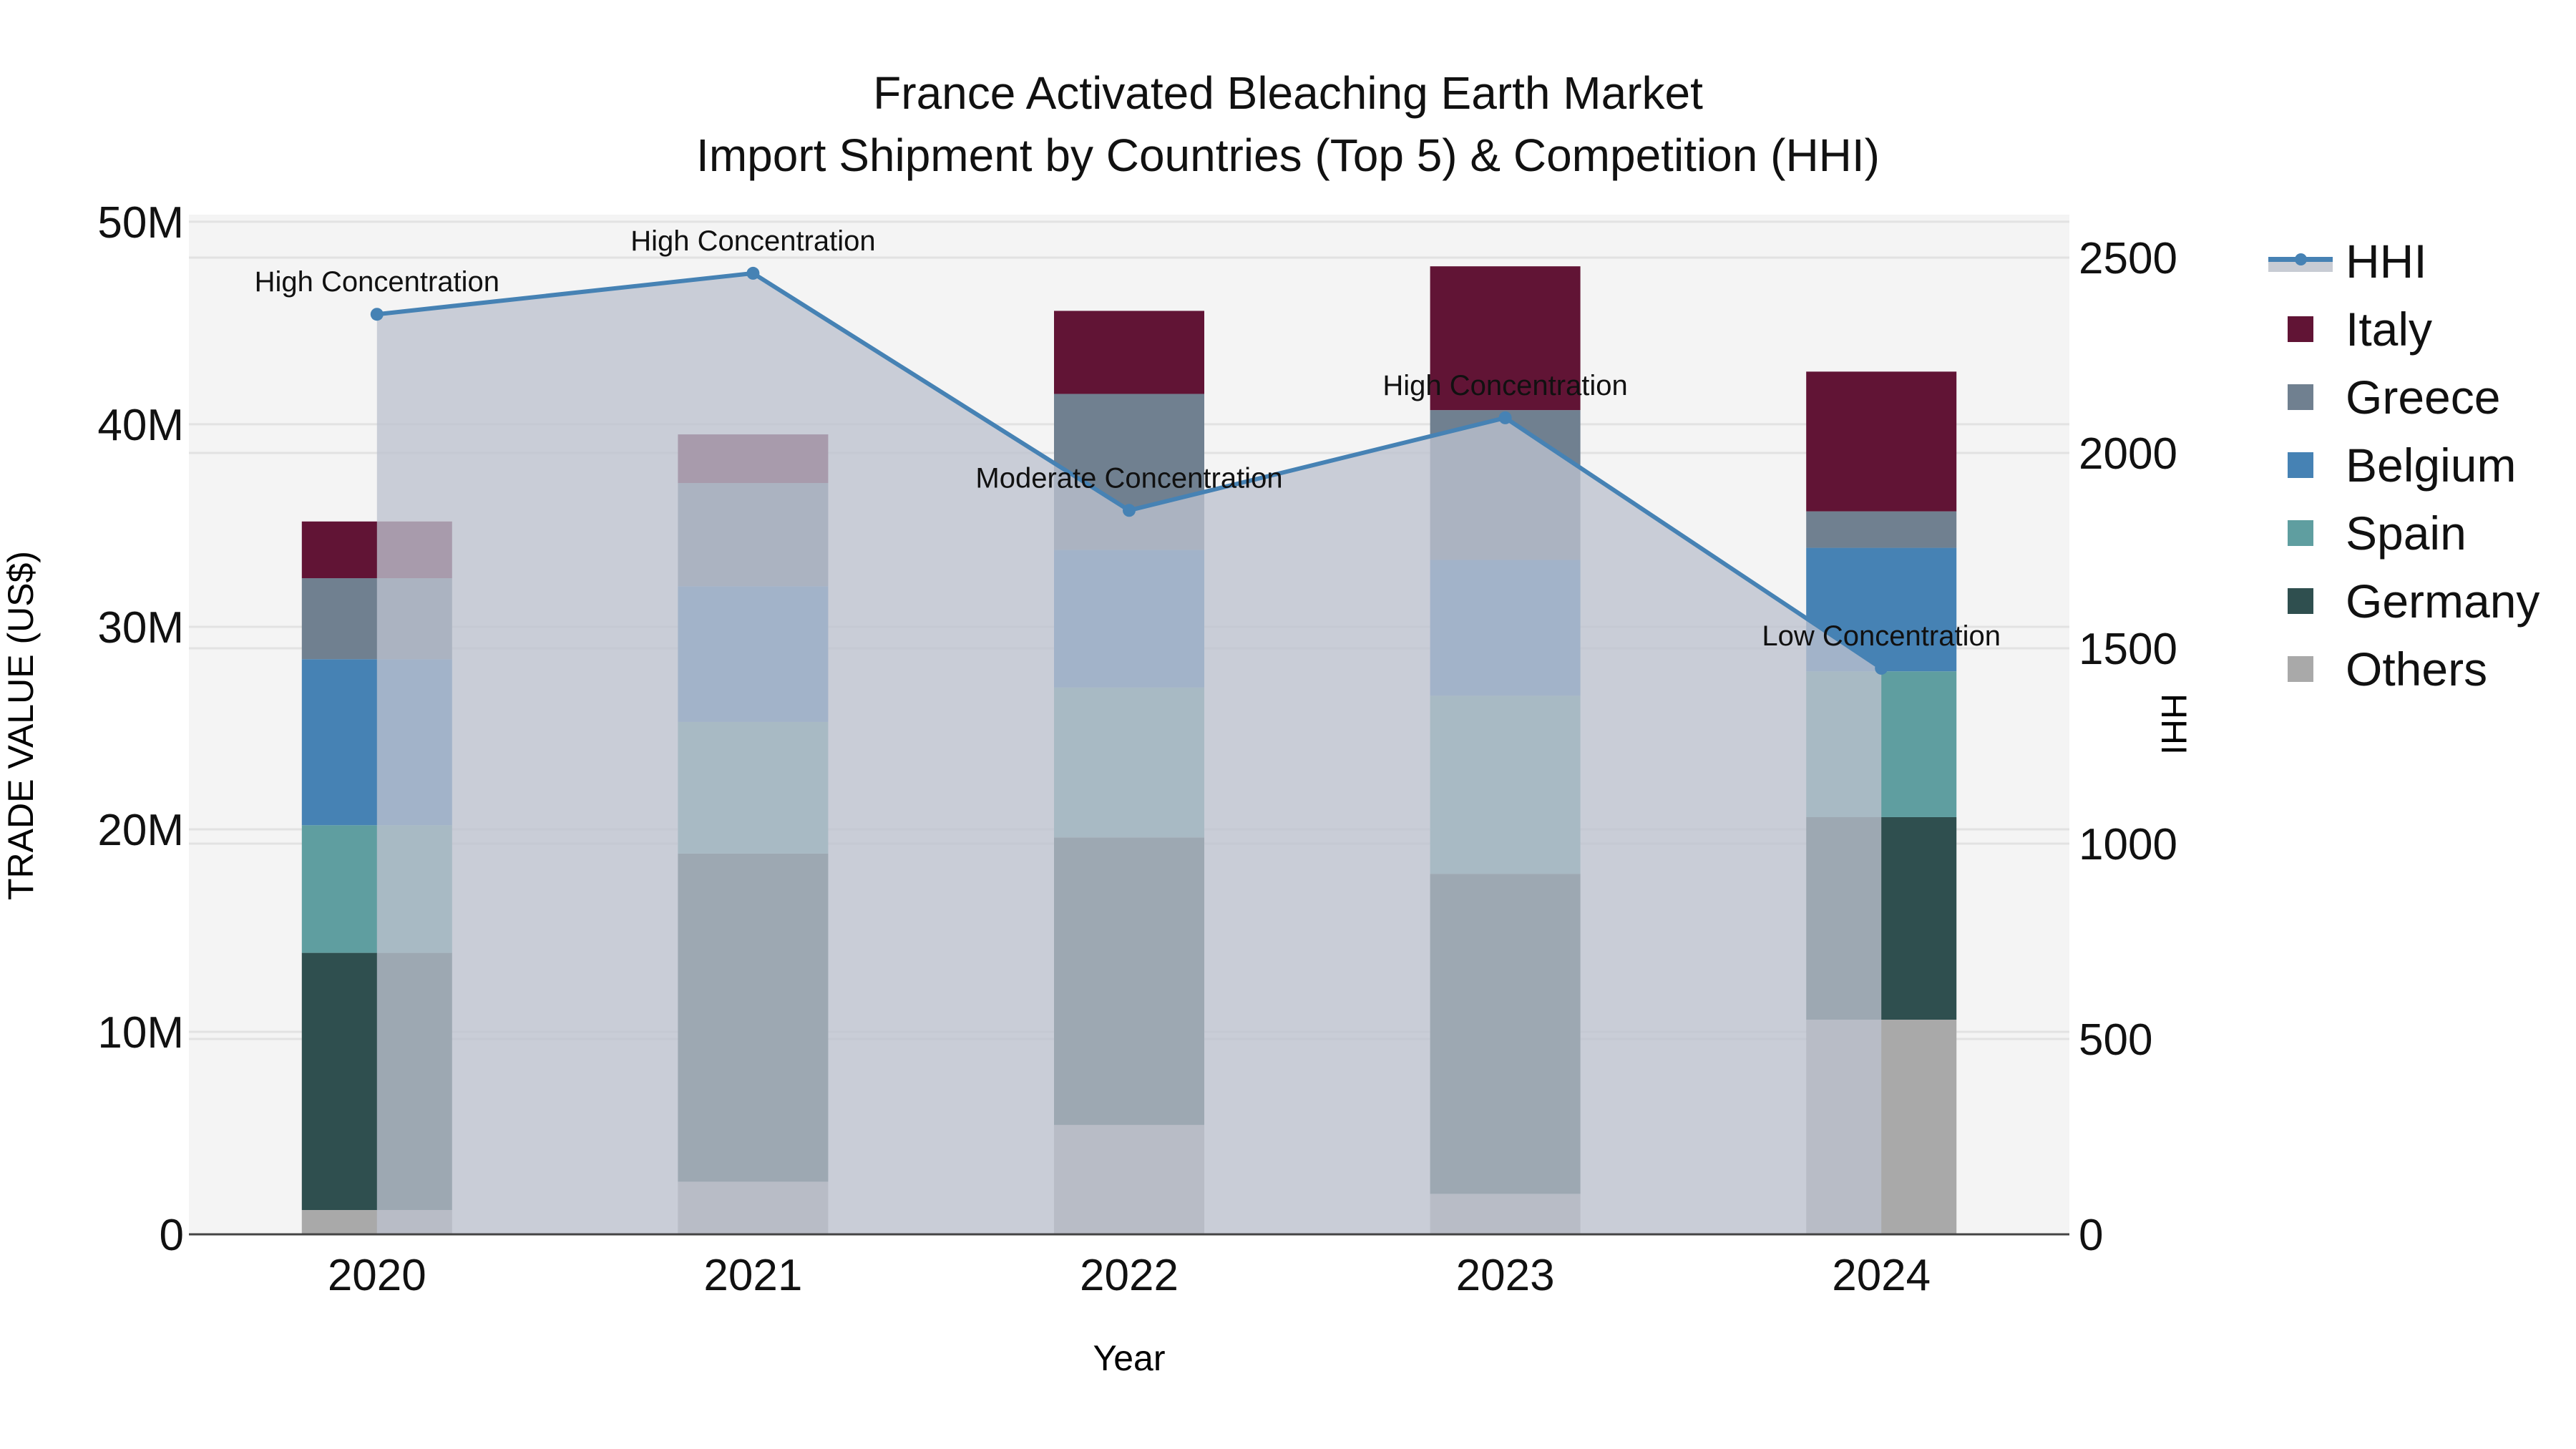 This screenshot has height=1449, width=2576. Describe the element at coordinates (2386, 261) in the screenshot. I see `legend-label: HHI` at that location.